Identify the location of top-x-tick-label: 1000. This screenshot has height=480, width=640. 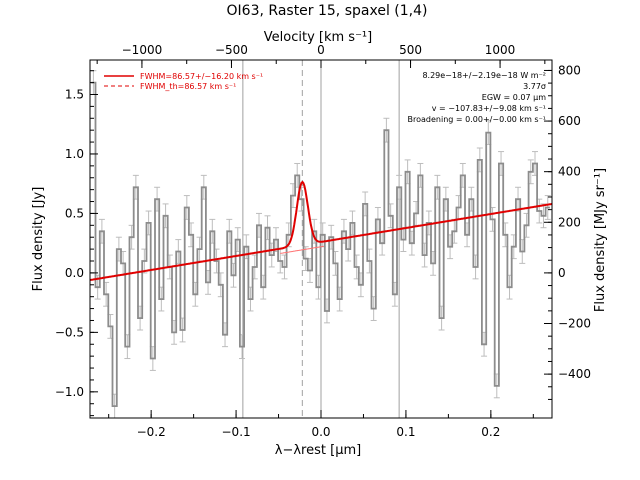
(500, 50).